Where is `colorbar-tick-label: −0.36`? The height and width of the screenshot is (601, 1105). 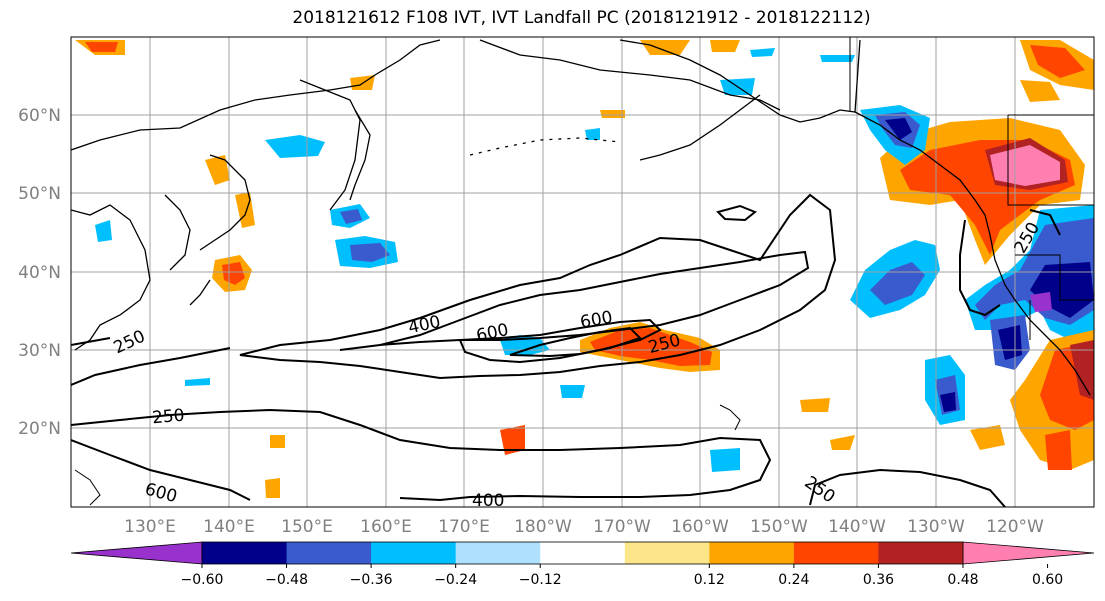
colorbar-tick-label: −0.36 is located at coordinates (371, 580).